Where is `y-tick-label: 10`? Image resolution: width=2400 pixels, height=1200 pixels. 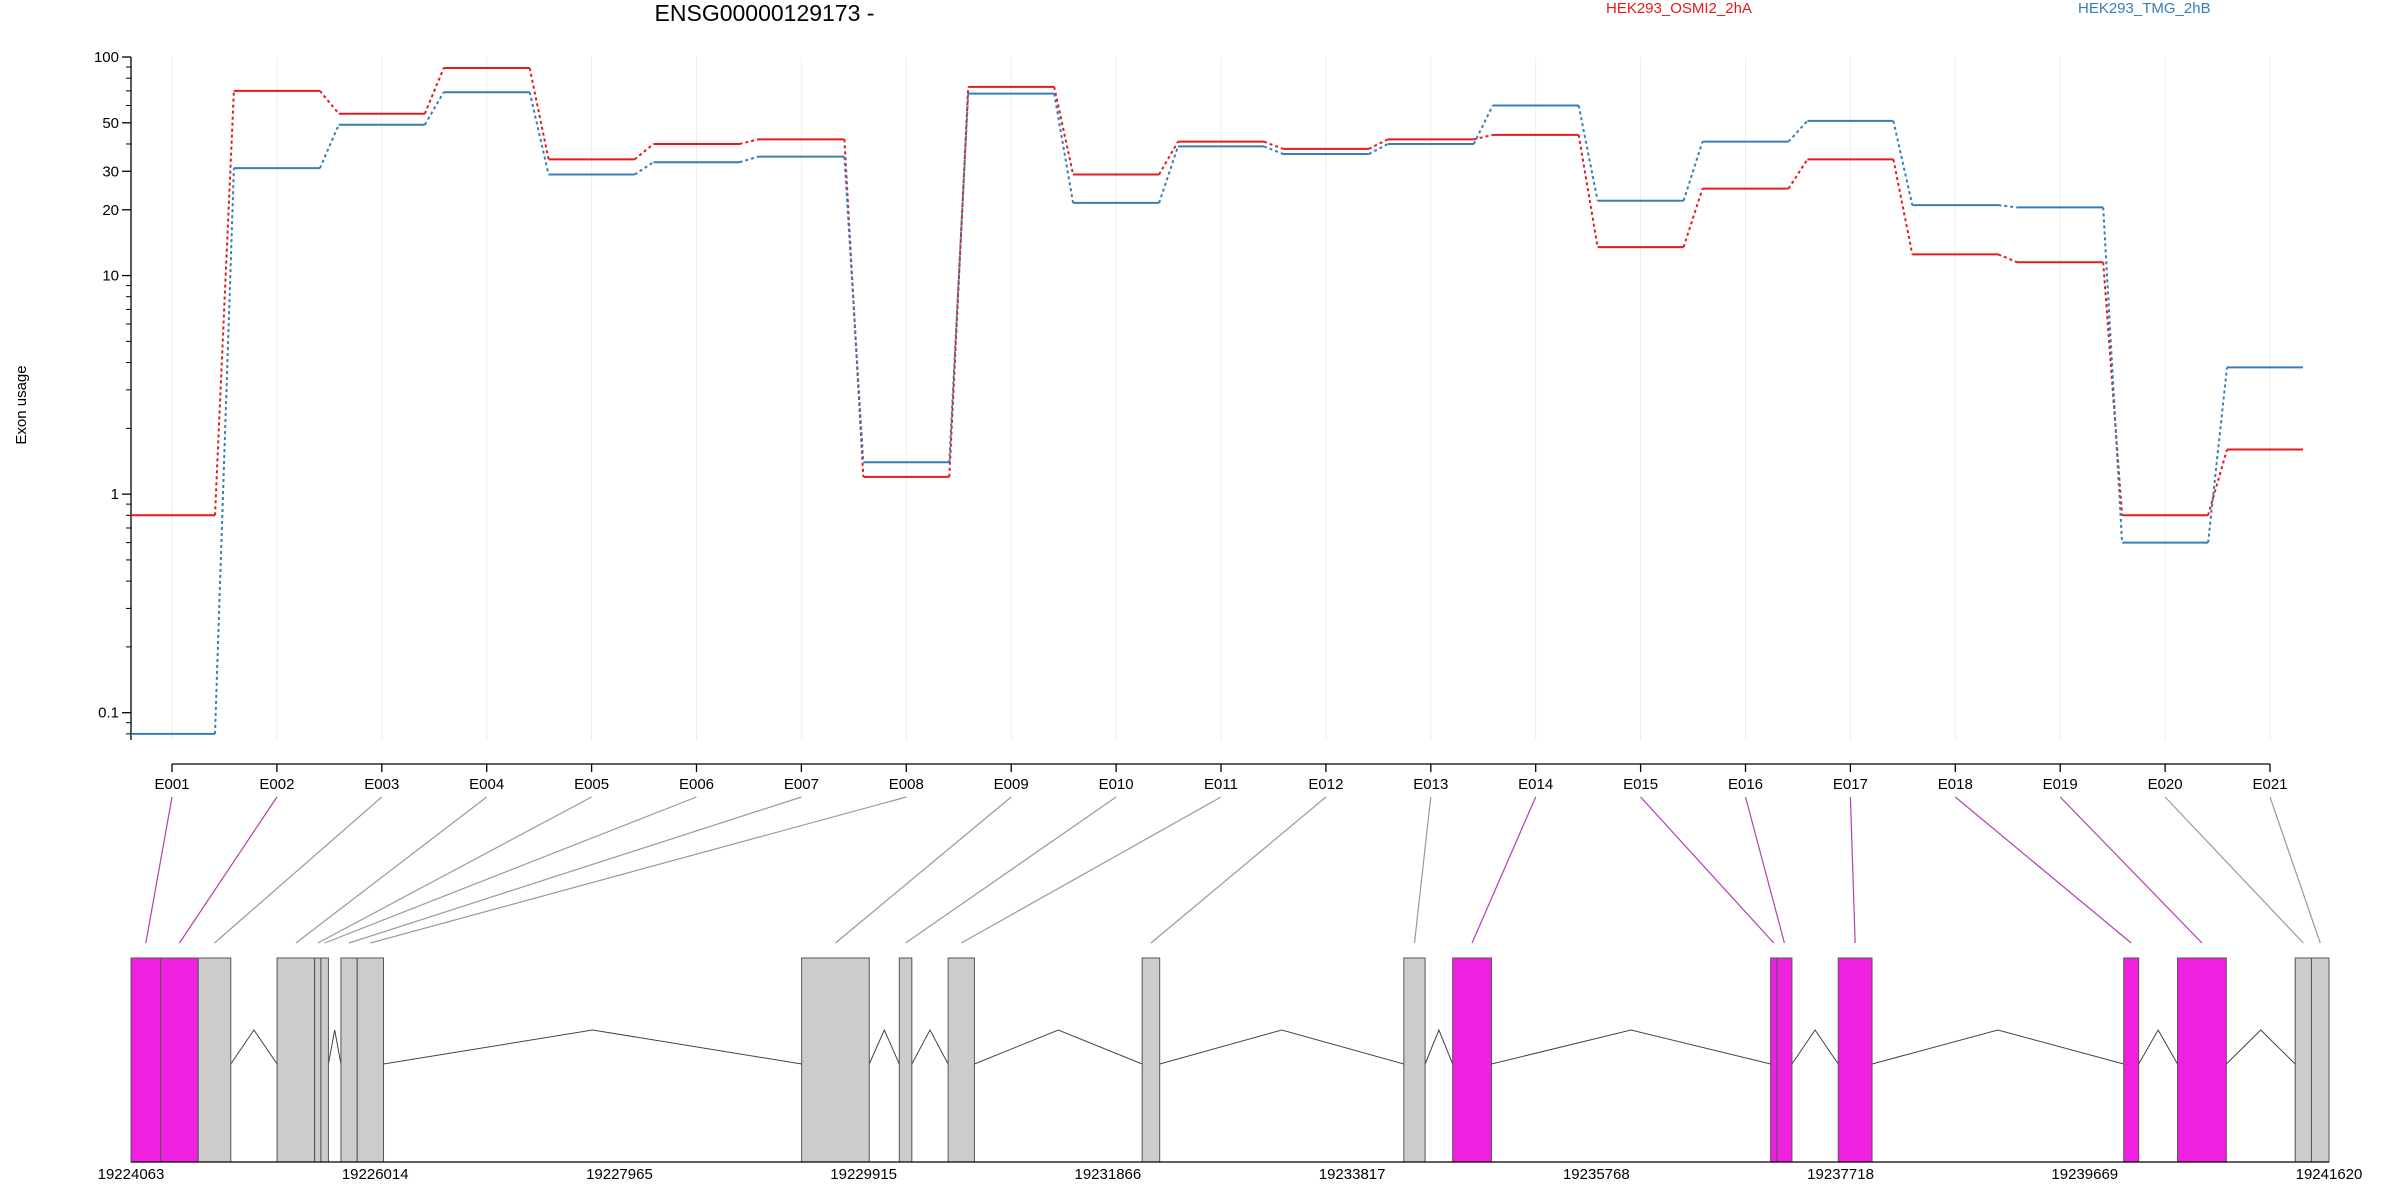
y-tick-label: 10 is located at coordinates (110, 276).